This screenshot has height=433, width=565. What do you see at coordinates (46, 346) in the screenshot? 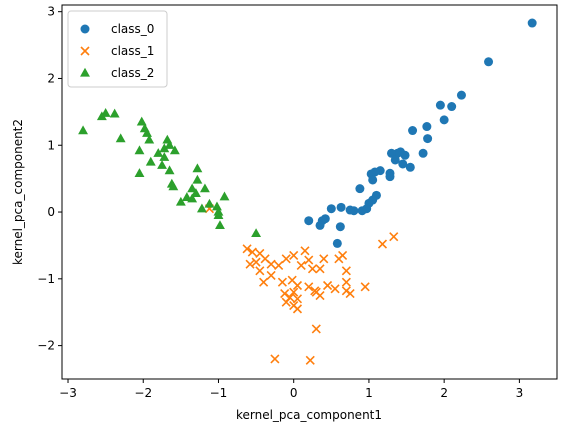
I see `y-tick-label: −2` at bounding box center [46, 346].